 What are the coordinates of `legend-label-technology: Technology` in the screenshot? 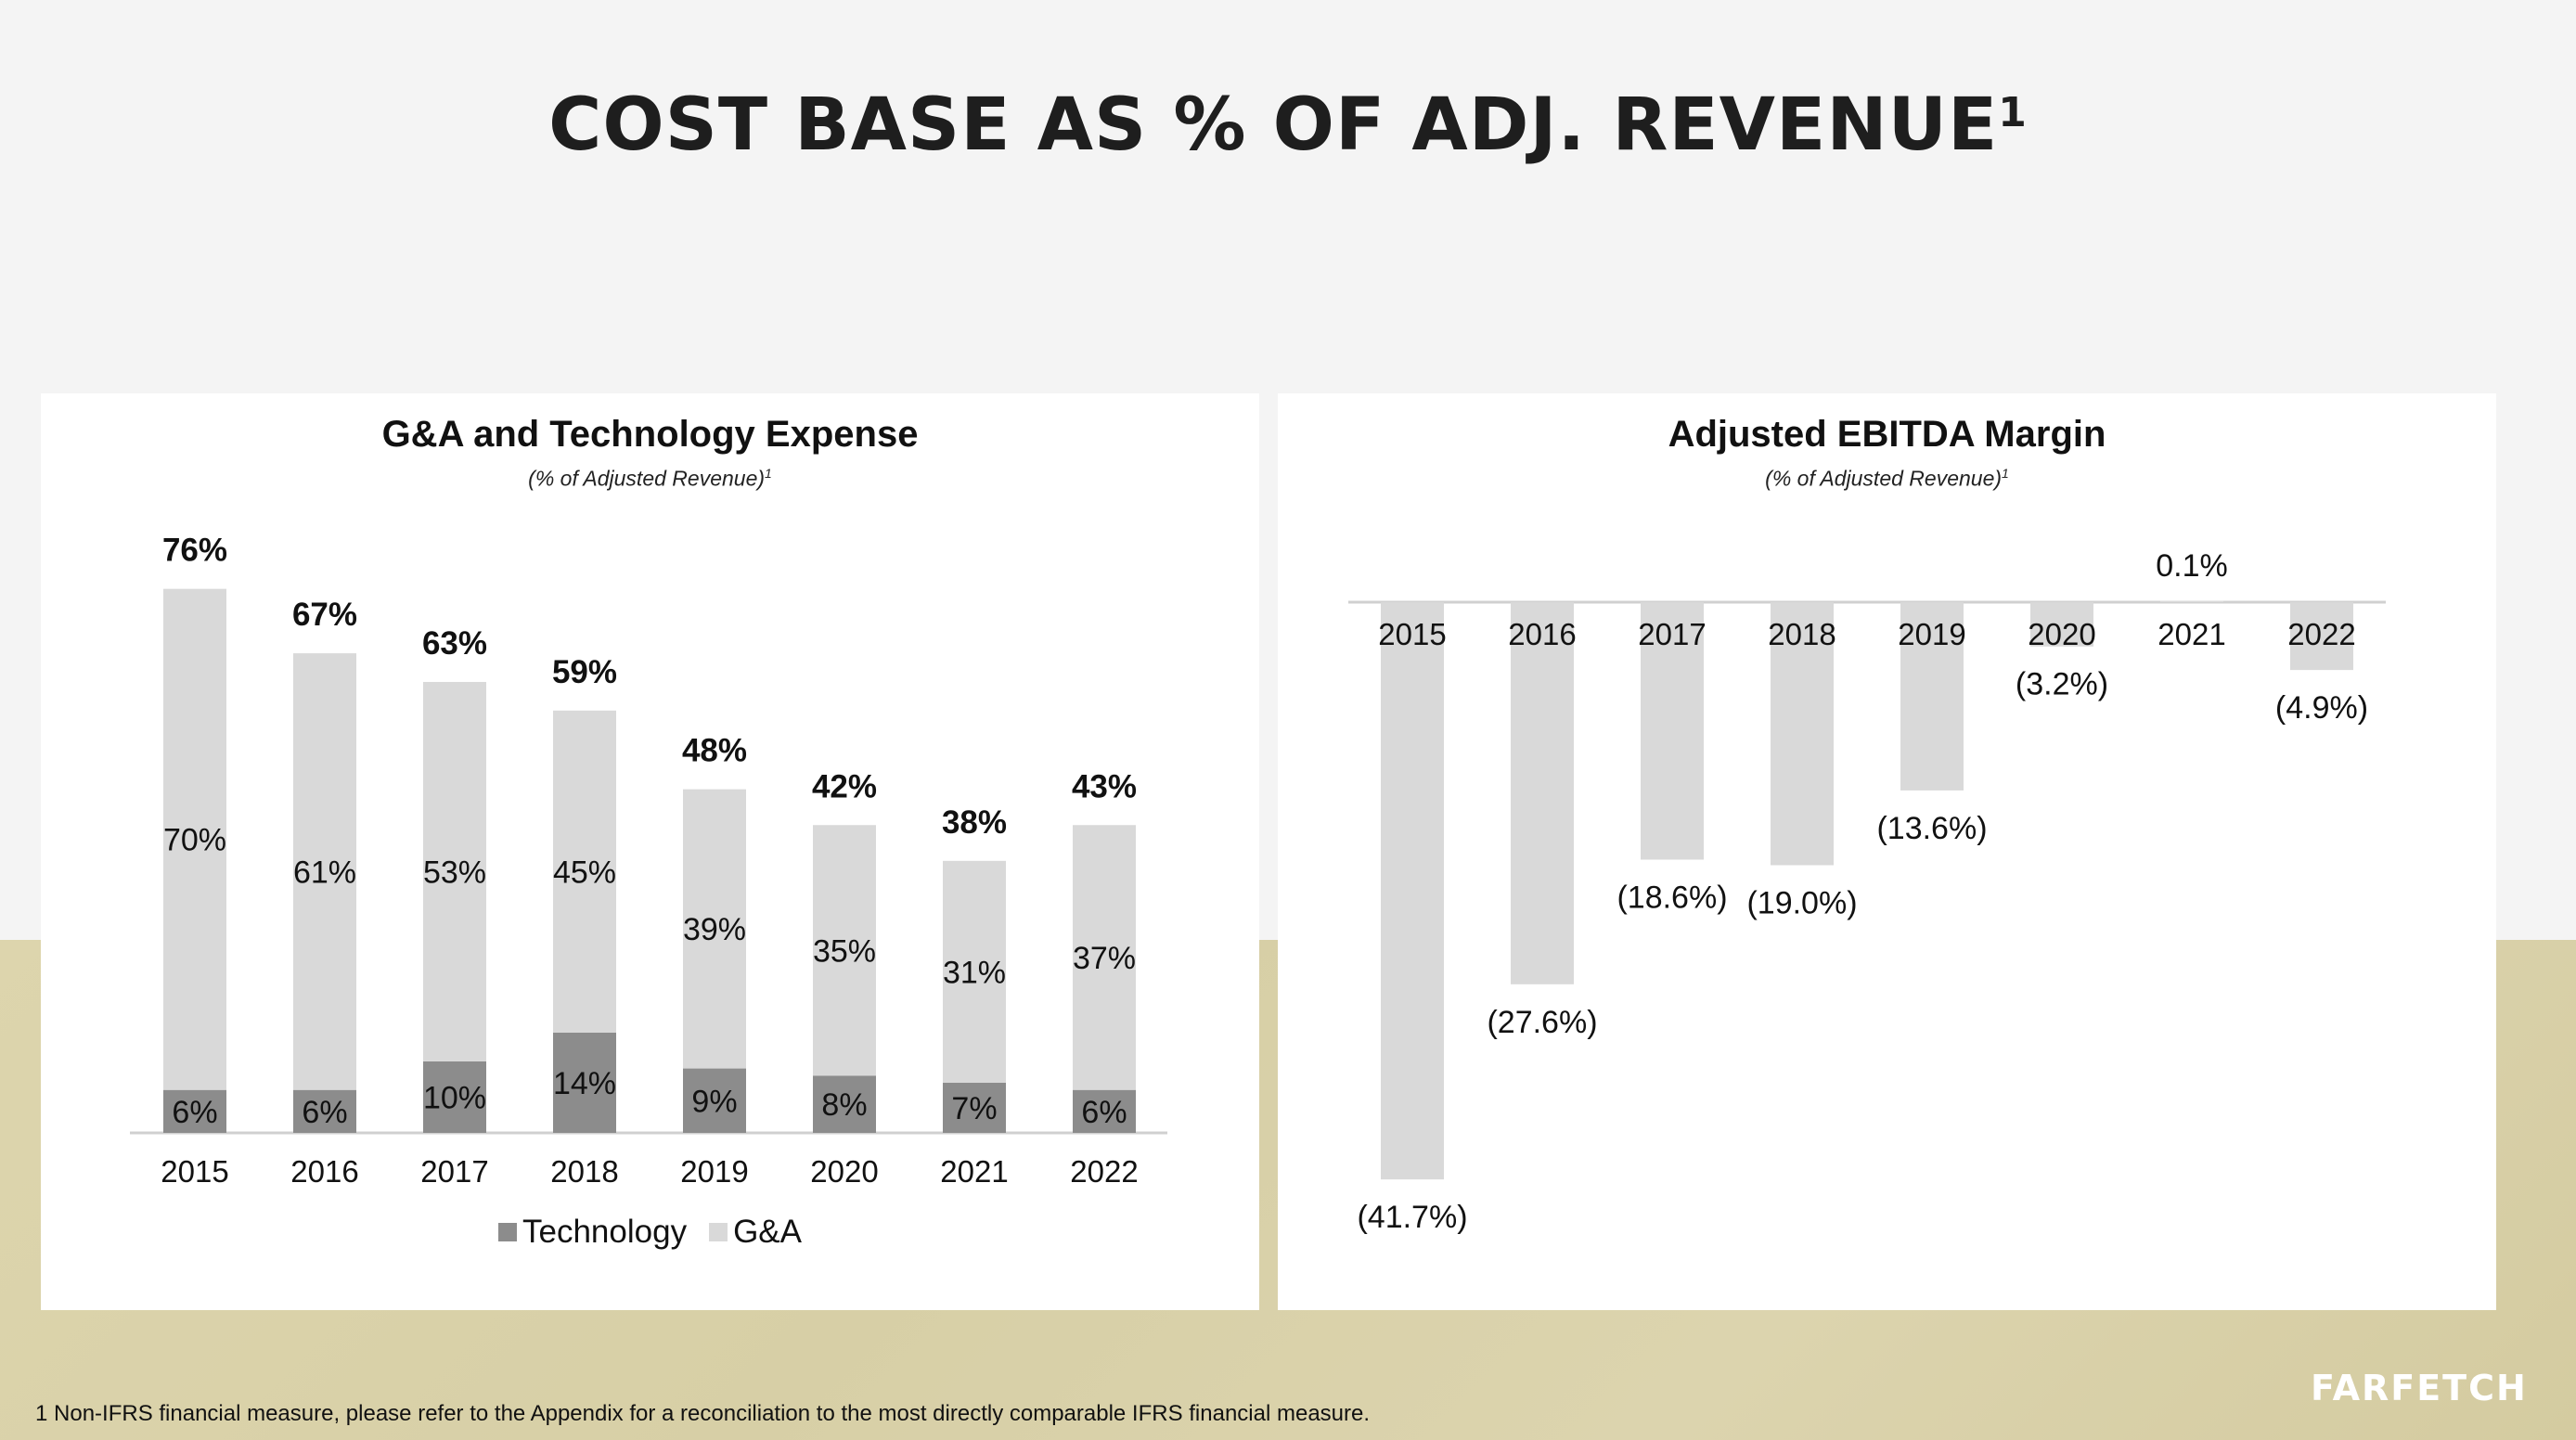 It's located at (605, 1232).